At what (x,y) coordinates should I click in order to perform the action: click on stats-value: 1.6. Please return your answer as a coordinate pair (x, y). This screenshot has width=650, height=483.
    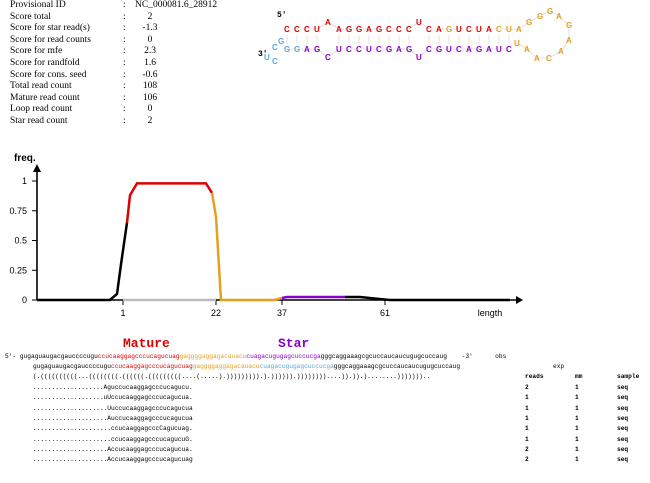
    Looking at the image, I should click on (150, 63).